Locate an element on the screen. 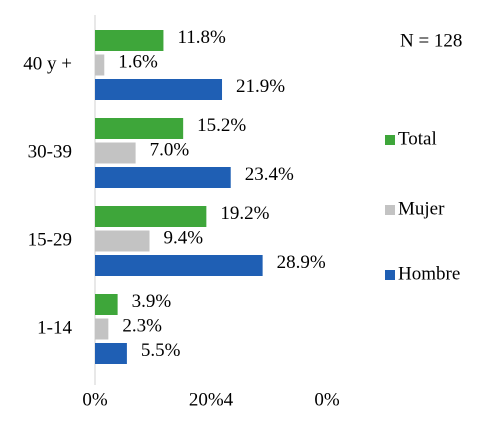 The height and width of the screenshot is (424, 491). value-label: 11.8% is located at coordinates (201, 37).